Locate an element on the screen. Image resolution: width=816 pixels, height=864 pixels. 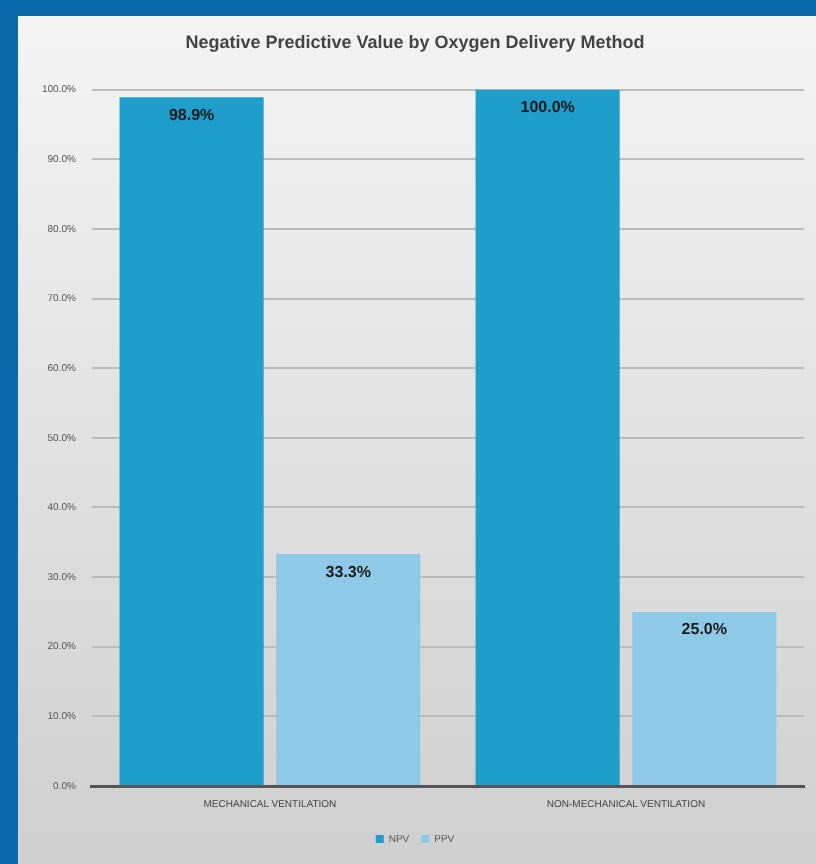
data-label: 33.3% is located at coordinates (348, 571).